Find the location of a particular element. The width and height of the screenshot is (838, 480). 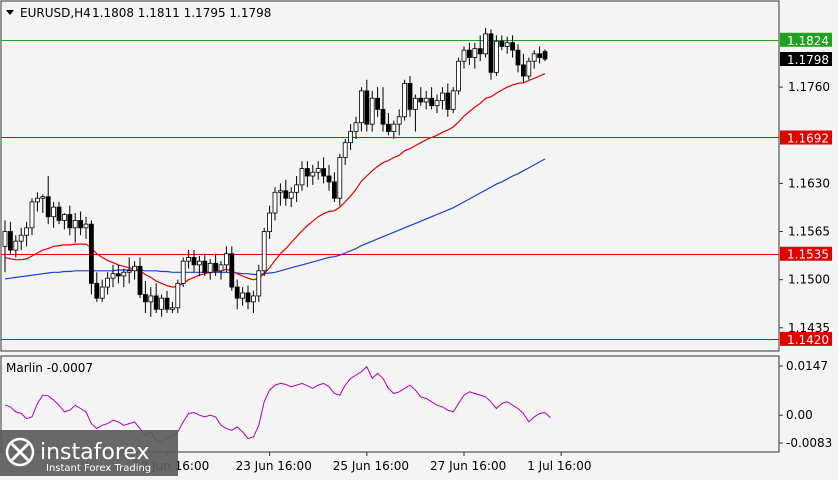

badge-label: 1.1824 is located at coordinates (808, 41).